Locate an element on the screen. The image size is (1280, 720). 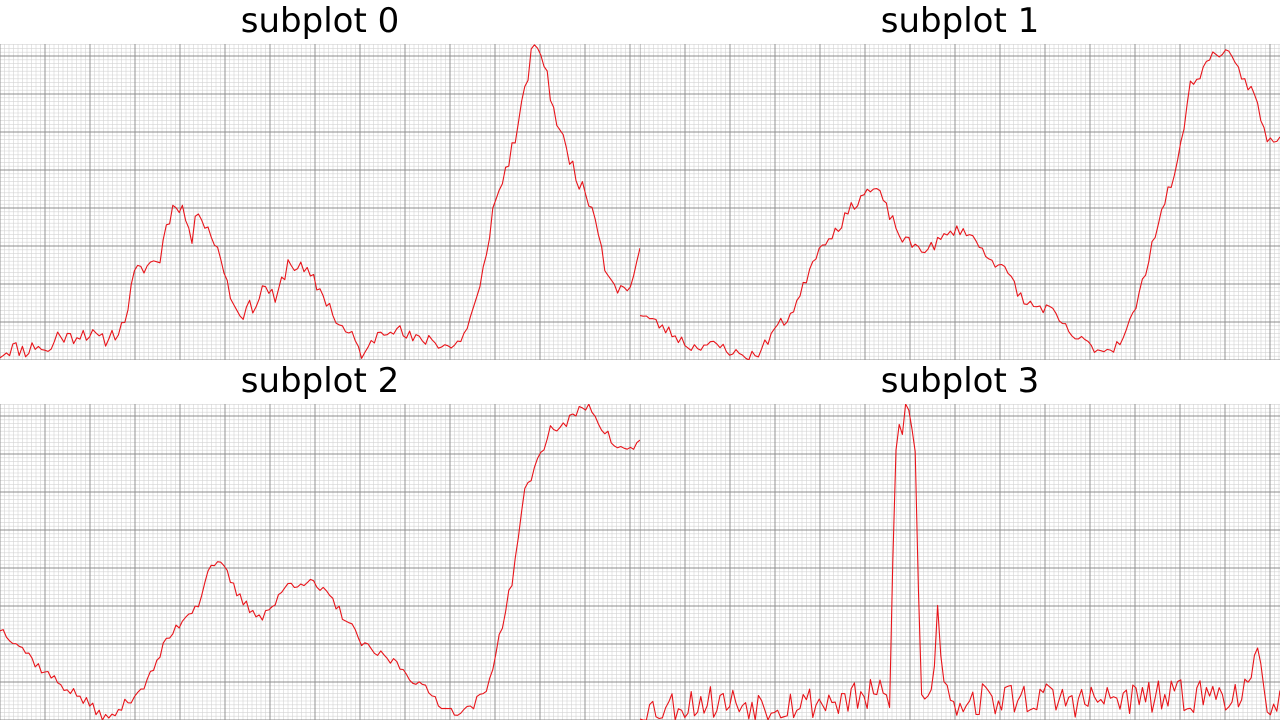
subplot-1-title: subplot 1 is located at coordinates (960, 21).